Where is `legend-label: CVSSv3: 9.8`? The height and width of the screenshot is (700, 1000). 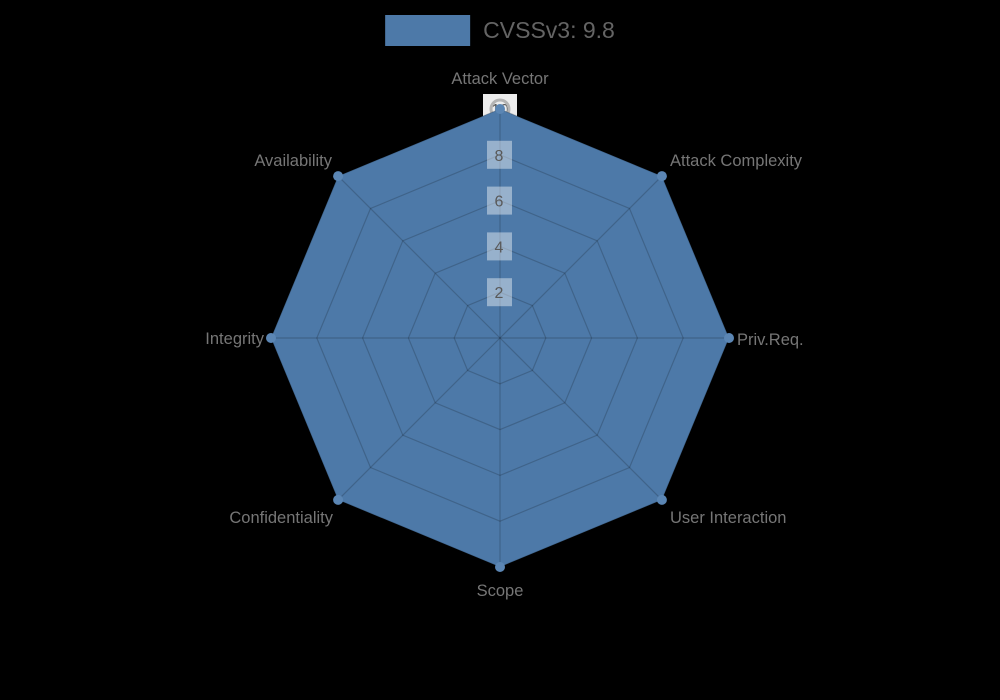
legend-label: CVSSv3: 9.8 is located at coordinates (549, 30).